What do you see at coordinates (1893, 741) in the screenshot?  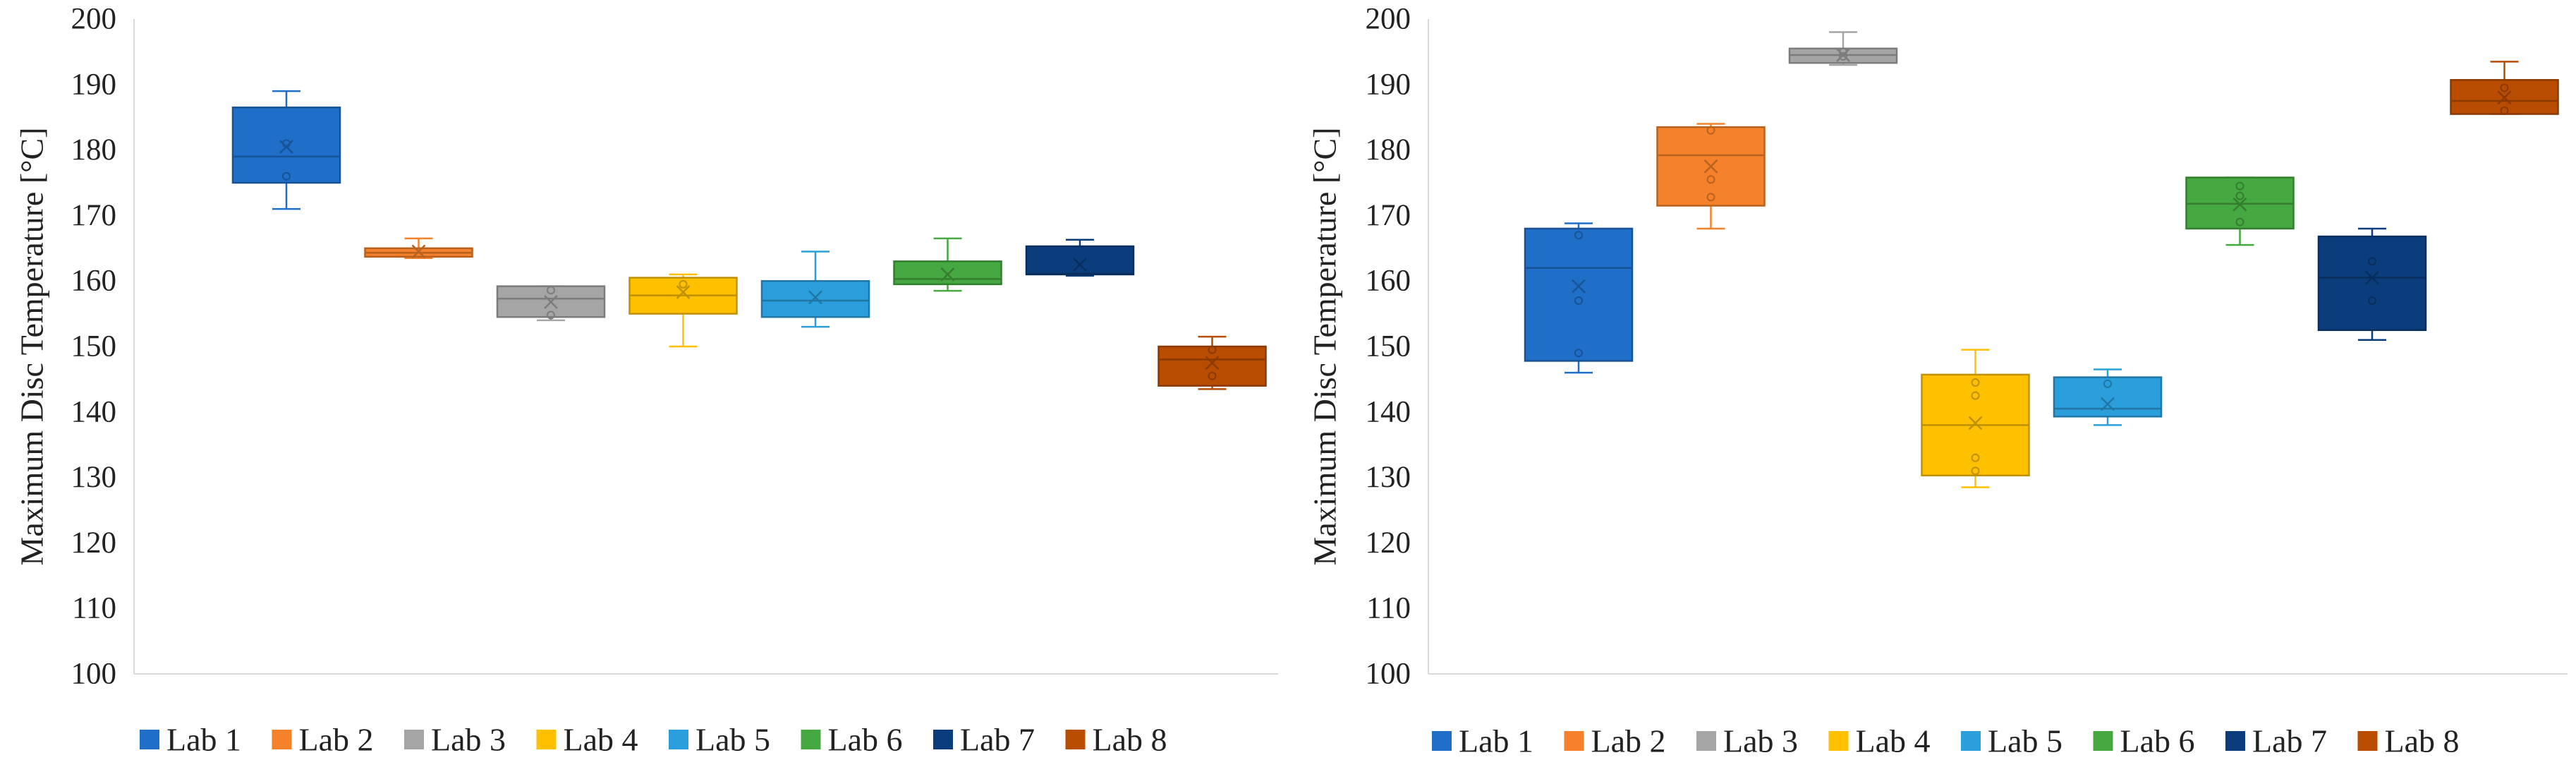 I see `legend-label: Lab 4` at bounding box center [1893, 741].